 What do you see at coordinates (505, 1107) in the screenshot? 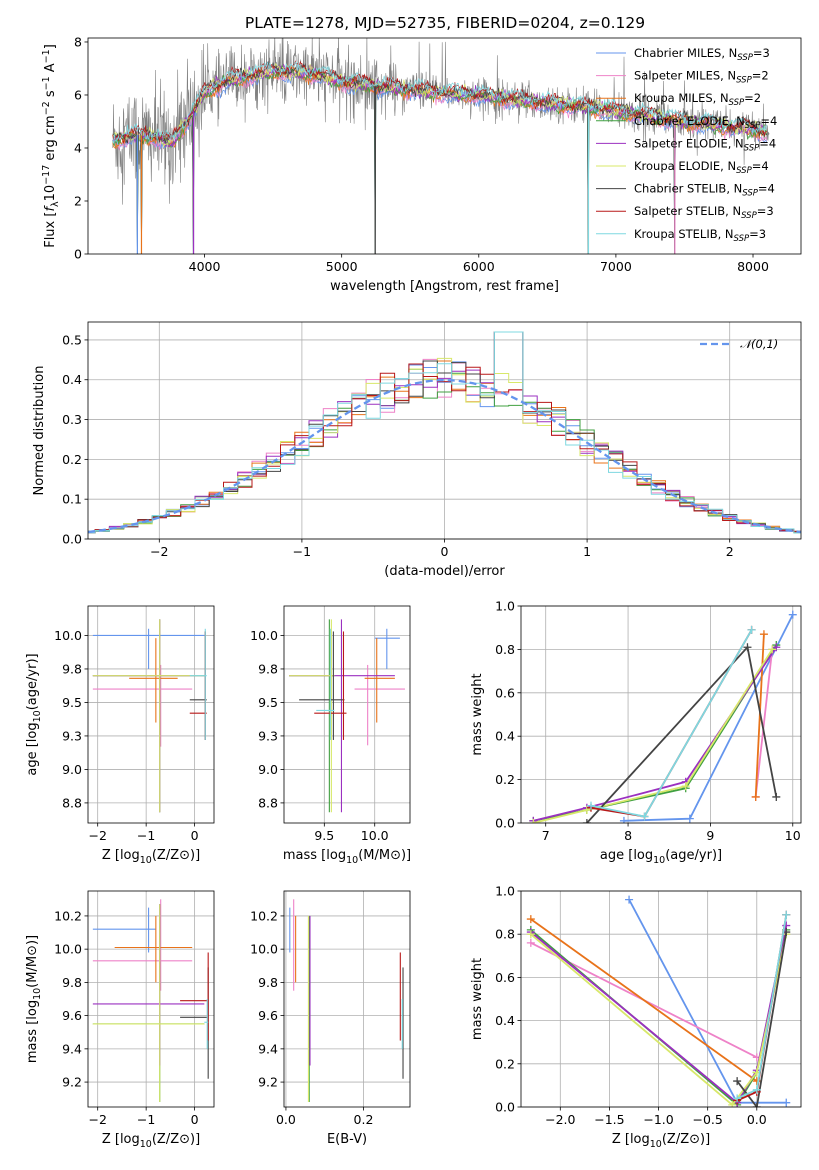
I see `weight_vs_Z-ytick-label: 0.0` at bounding box center [505, 1107].